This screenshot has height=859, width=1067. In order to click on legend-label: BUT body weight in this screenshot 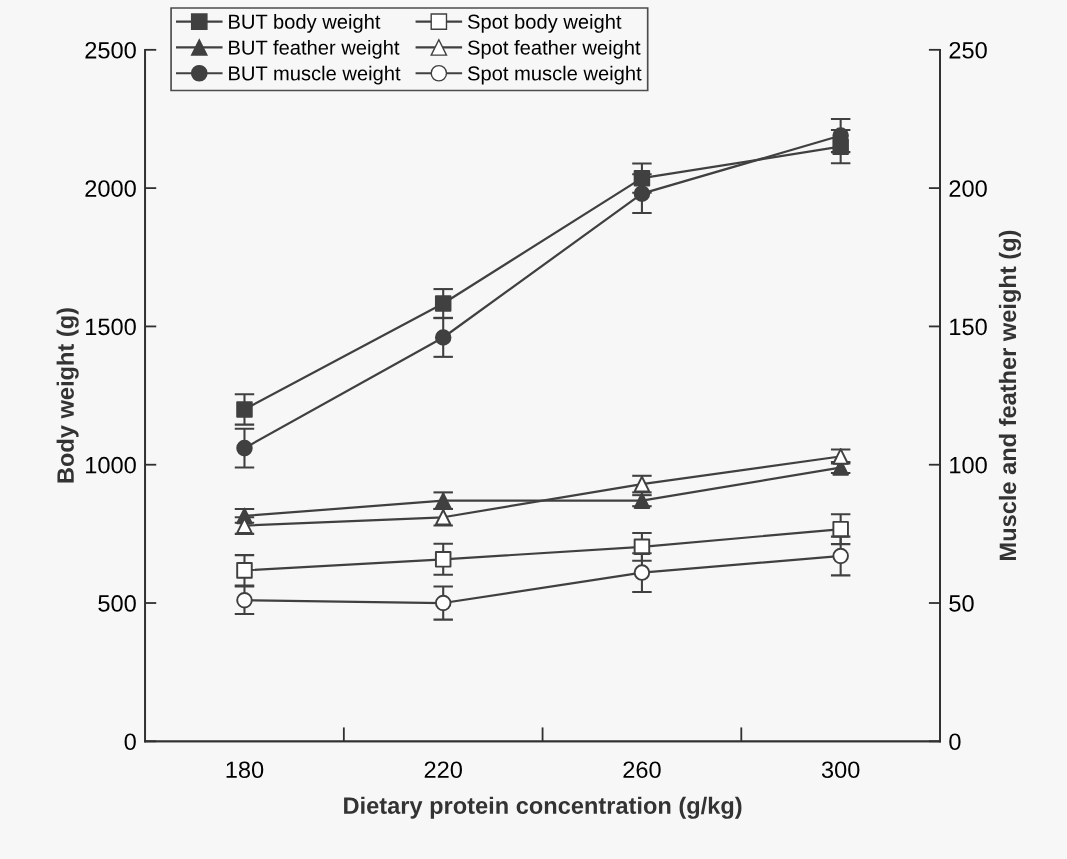, I will do `click(305, 23)`.